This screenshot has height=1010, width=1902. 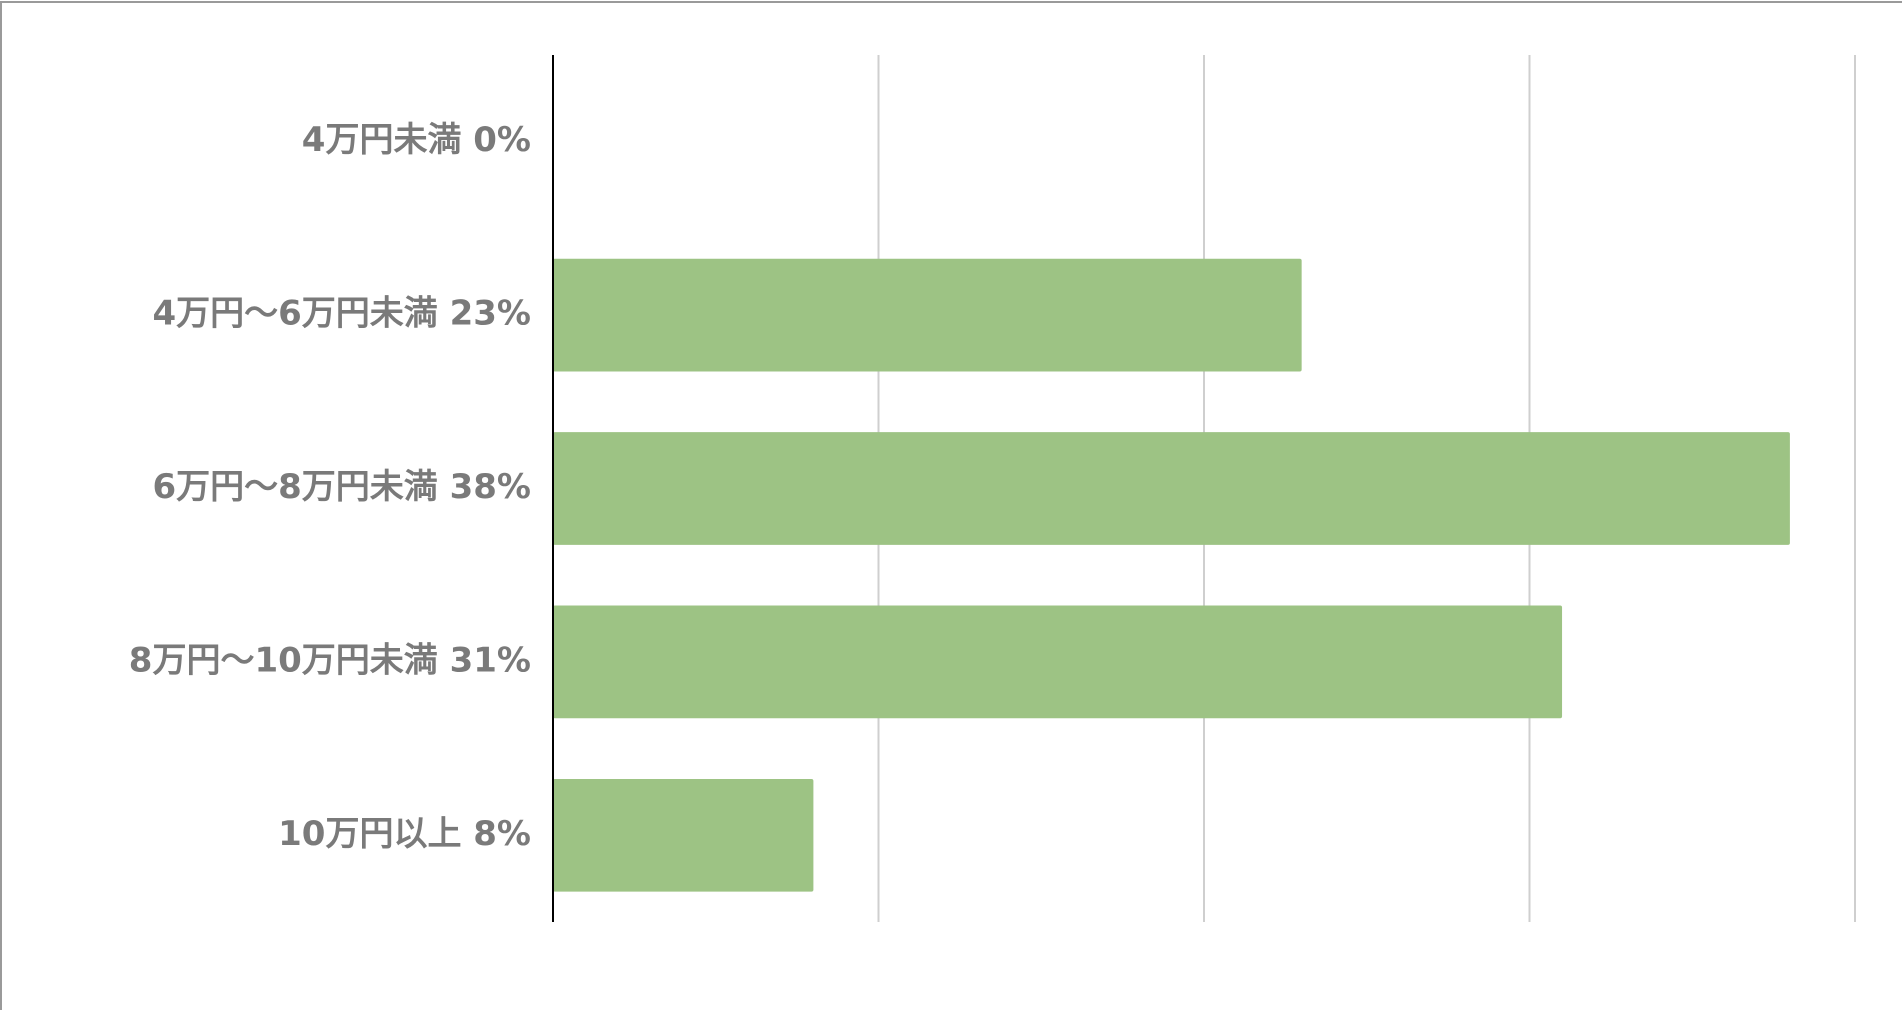 I want to click on y-tick-label: 8万円〜10万円未満 31%, so click(x=330, y=660).